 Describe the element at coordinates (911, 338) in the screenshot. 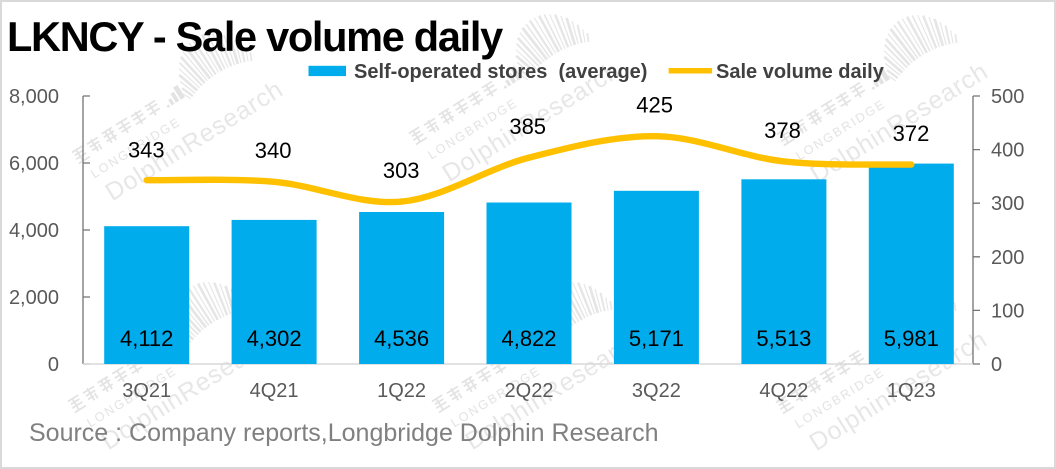

I see `svg-text: 5,981` at that location.